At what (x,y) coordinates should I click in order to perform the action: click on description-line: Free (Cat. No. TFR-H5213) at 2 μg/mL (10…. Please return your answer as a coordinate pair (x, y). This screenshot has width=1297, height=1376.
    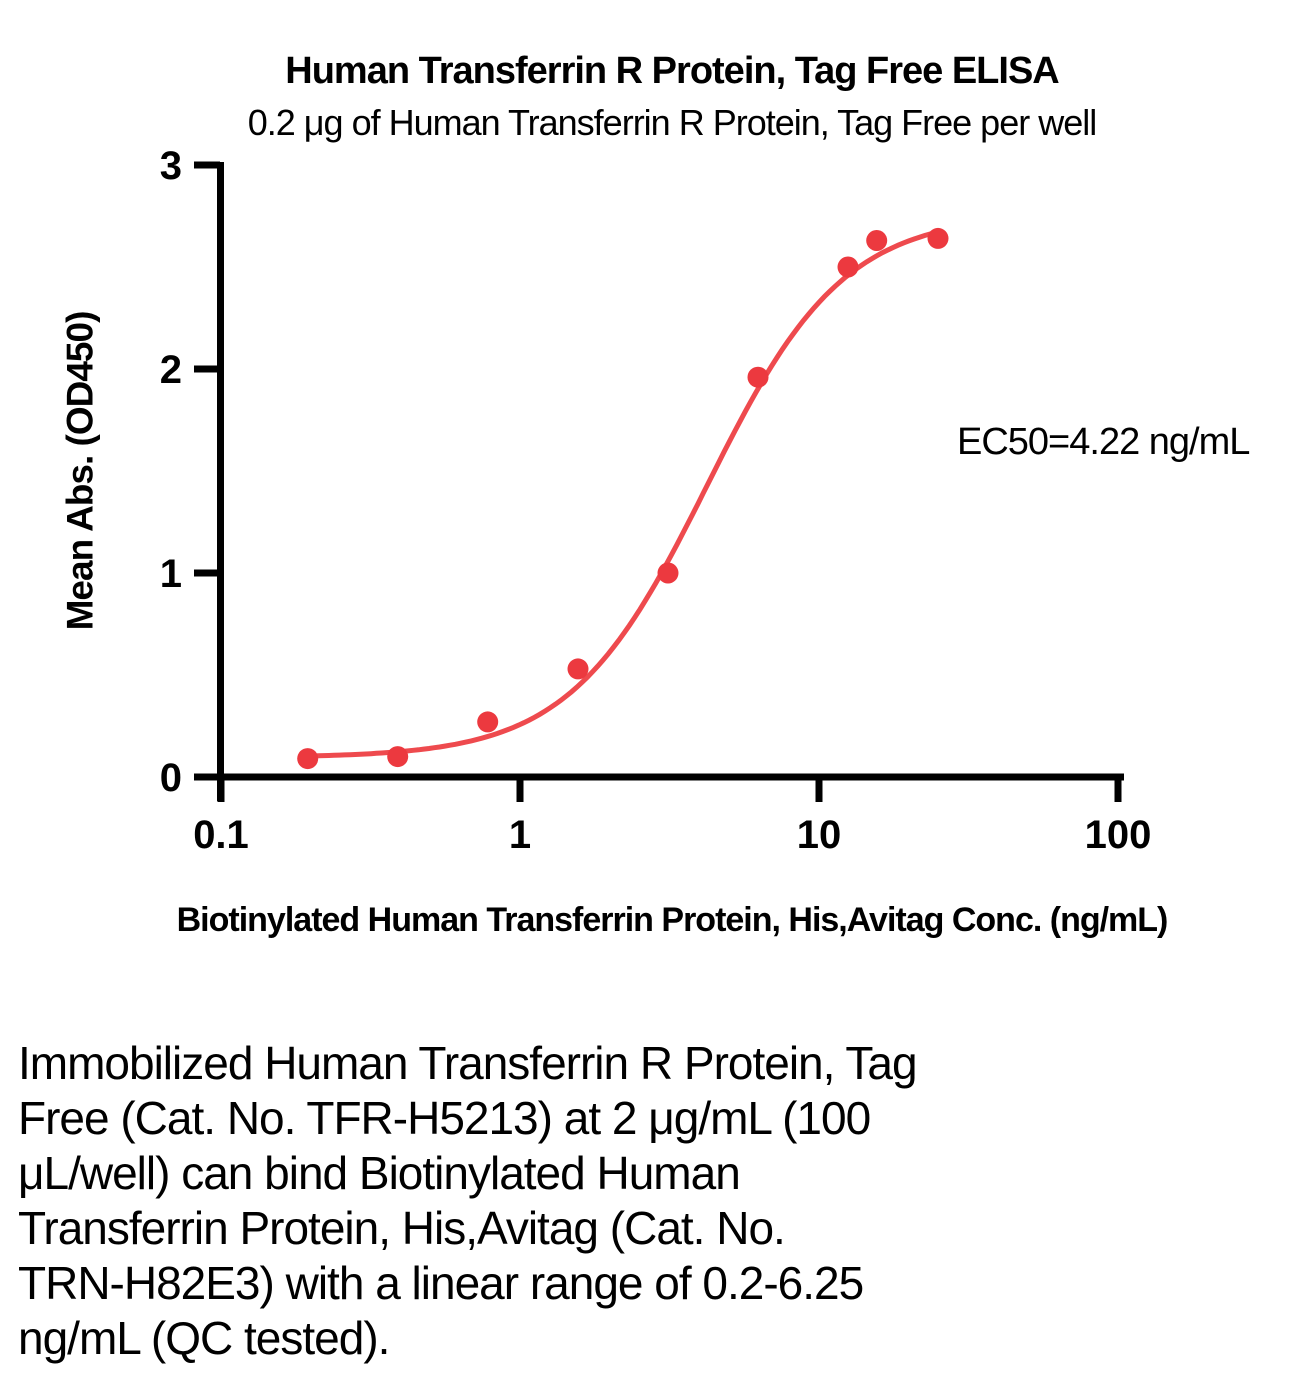
    Looking at the image, I should click on (444, 1118).